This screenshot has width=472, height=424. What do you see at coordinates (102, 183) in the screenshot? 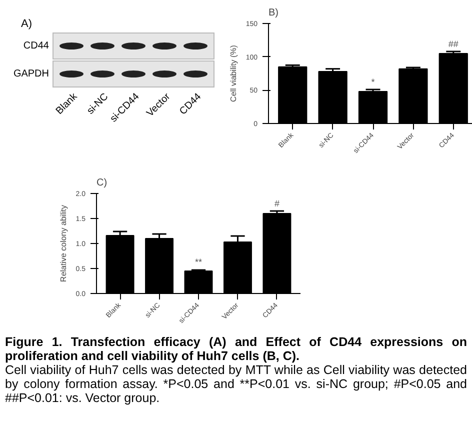
I see `chart-title: C)` at bounding box center [102, 183].